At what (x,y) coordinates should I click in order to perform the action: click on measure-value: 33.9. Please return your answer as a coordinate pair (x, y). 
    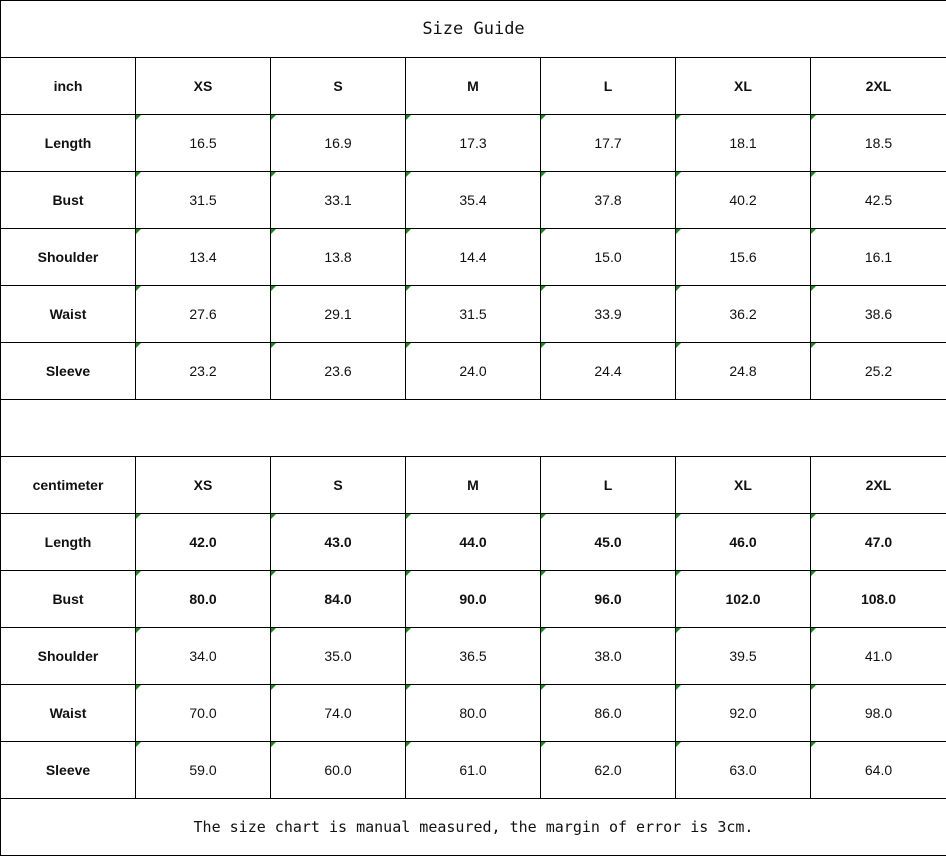
    Looking at the image, I should click on (608, 314).